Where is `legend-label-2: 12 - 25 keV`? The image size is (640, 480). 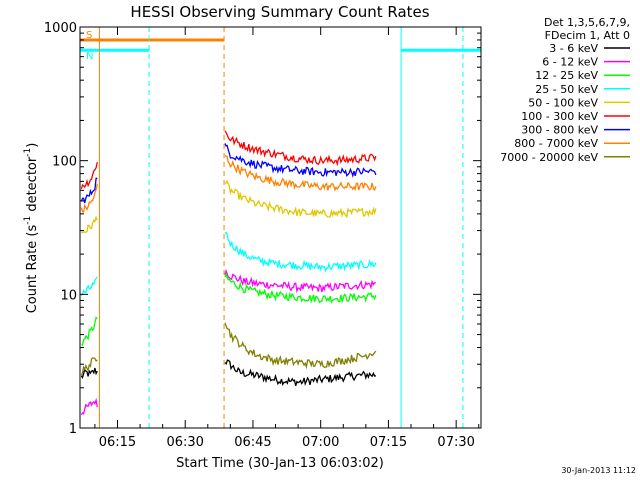
legend-label-2: 12 - 25 keV is located at coordinates (566, 75).